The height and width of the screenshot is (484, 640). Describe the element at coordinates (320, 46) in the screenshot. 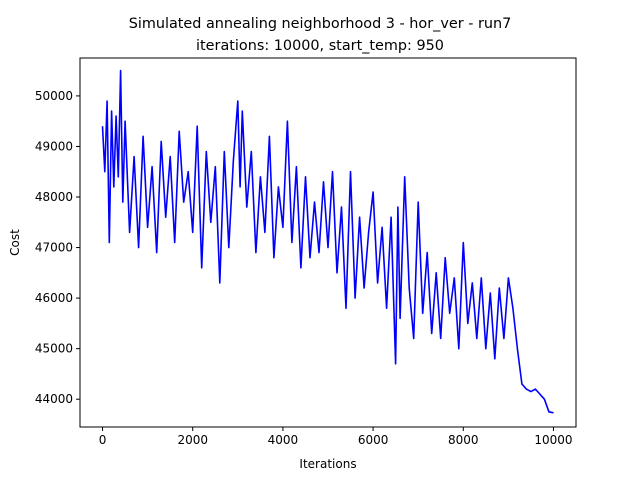

I see `chart-title-line2: iterations: 10000, start_temp: 950` at that location.